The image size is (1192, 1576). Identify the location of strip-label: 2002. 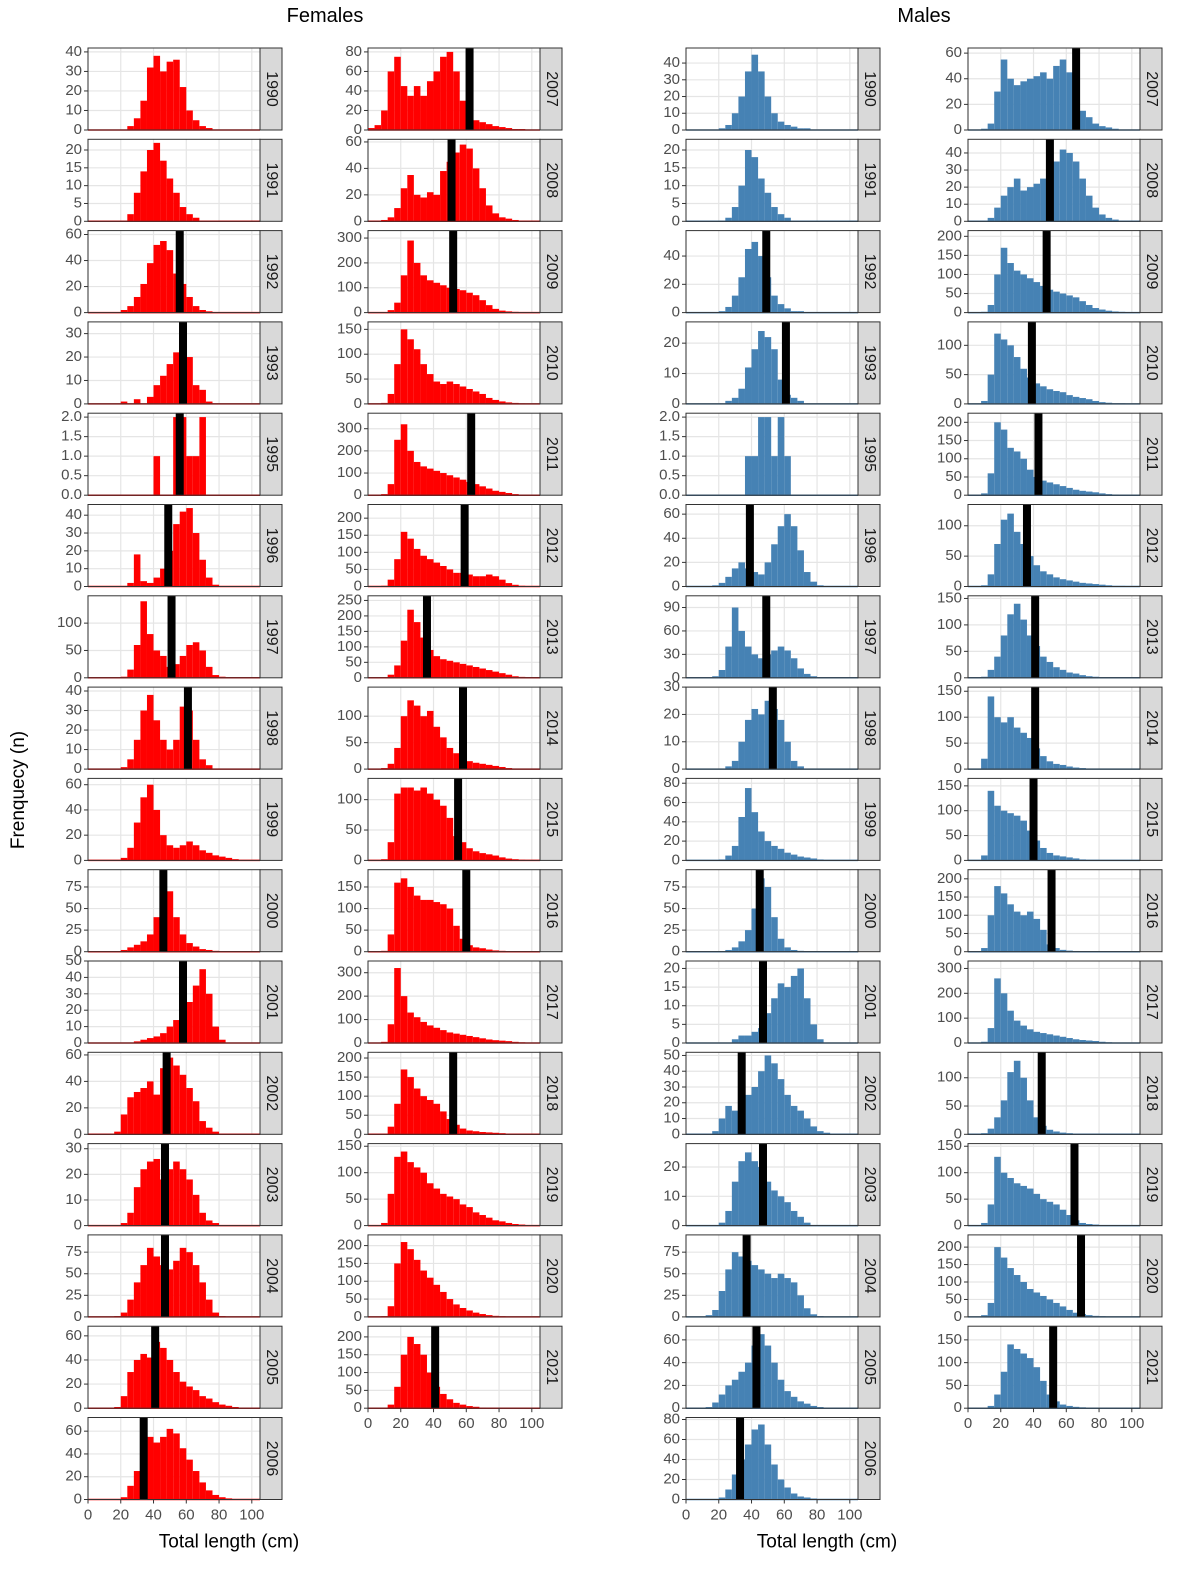
(271, 1094).